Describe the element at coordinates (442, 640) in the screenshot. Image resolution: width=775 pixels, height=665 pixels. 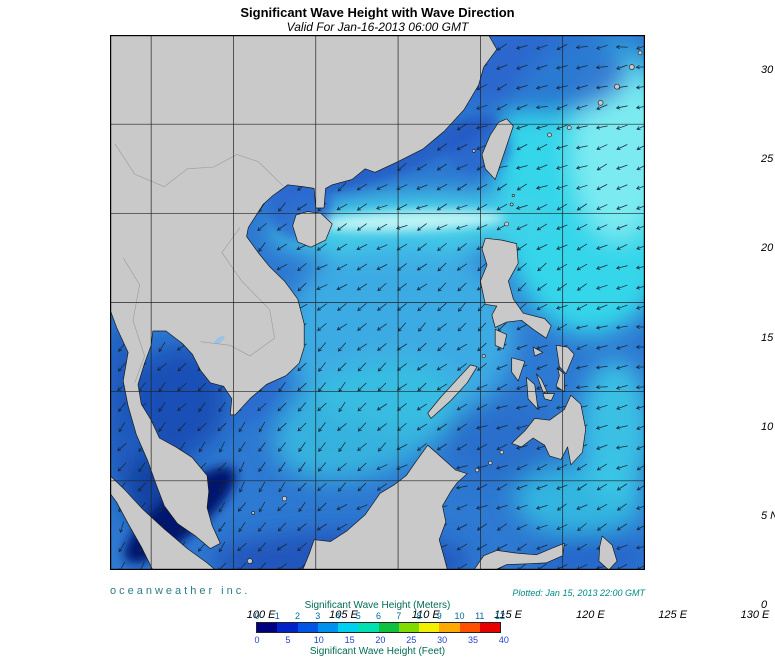
I see `colorbar-feet-tick: 30` at that location.